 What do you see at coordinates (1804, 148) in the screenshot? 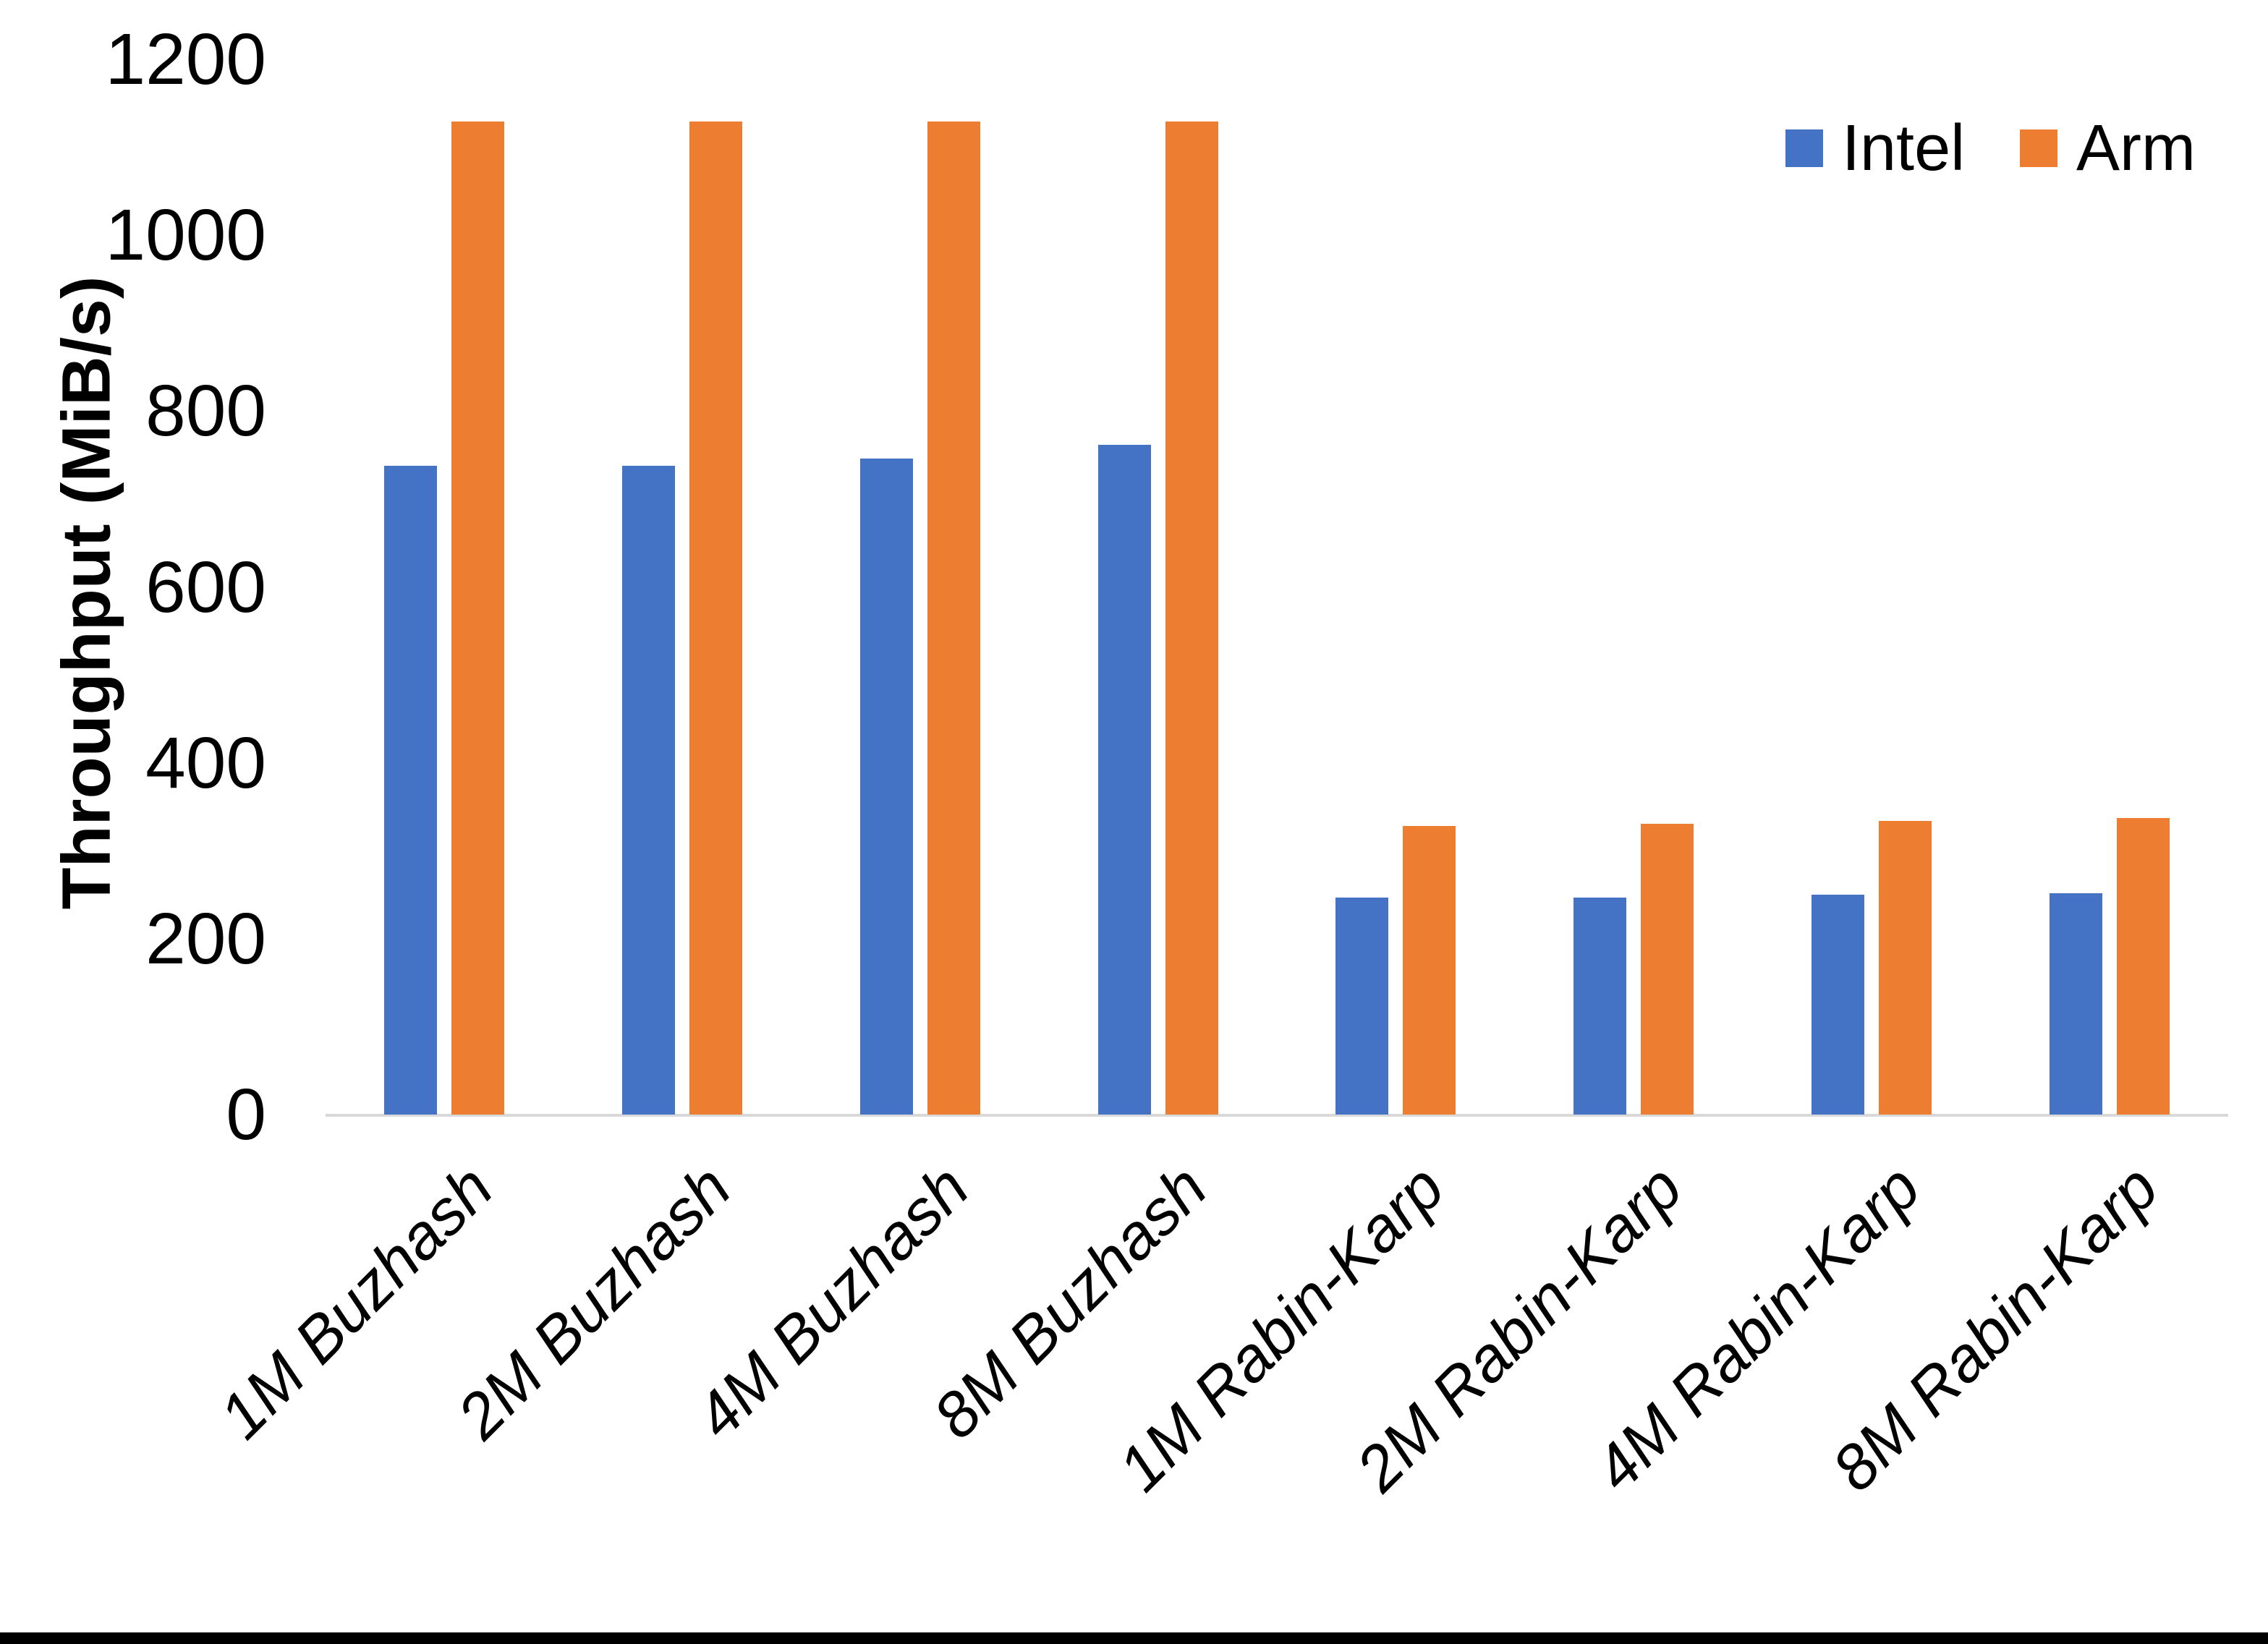
I see `legend-swatch-intel` at bounding box center [1804, 148].